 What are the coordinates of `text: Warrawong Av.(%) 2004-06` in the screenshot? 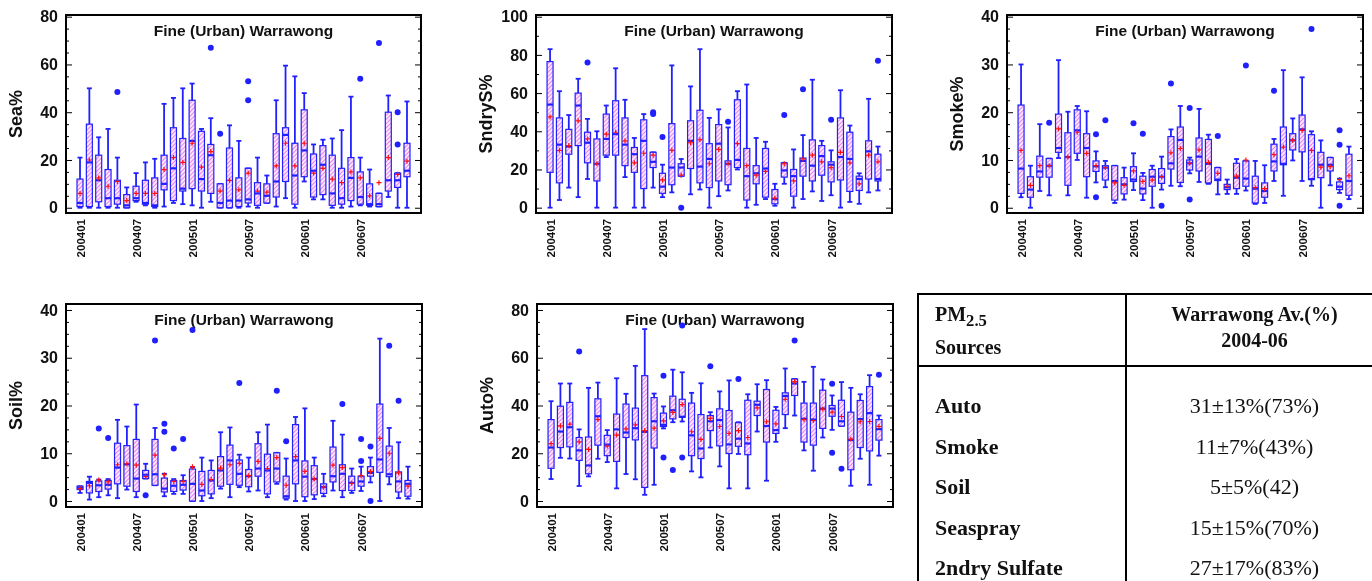 It's located at (1249, 330).